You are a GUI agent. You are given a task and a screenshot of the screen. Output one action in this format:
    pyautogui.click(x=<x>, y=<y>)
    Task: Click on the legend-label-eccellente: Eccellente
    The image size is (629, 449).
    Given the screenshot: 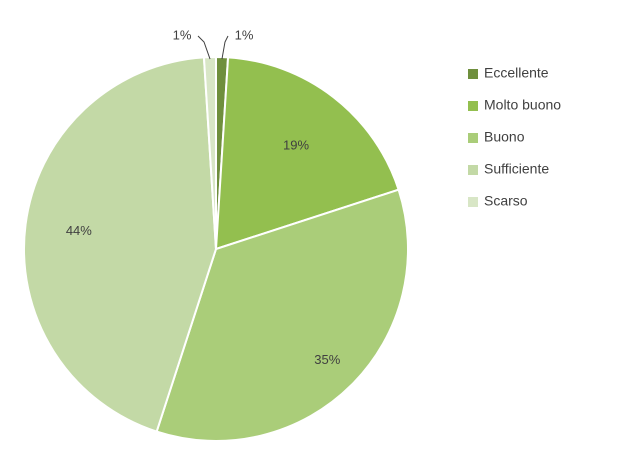 What is the action you would take?
    pyautogui.click(x=516, y=73)
    